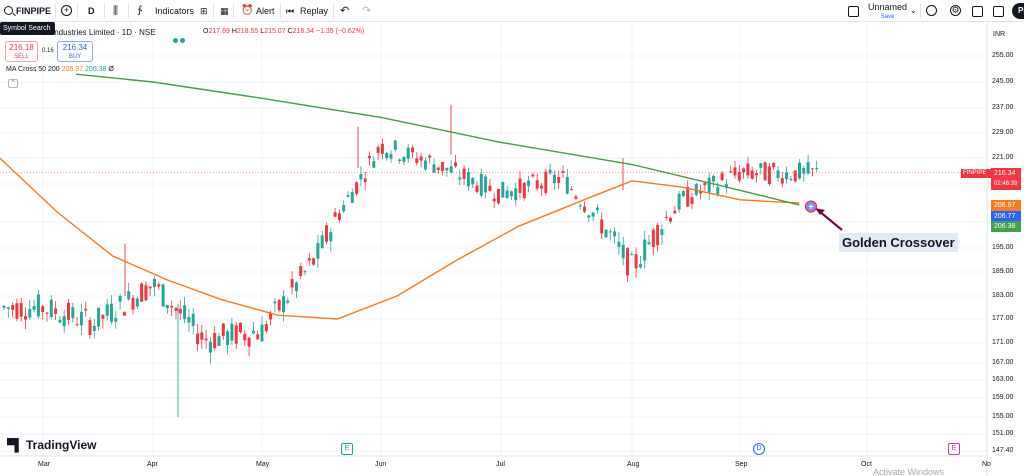  What do you see at coordinates (741, 464) in the screenshot?
I see `time-tick-label: Sep` at bounding box center [741, 464].